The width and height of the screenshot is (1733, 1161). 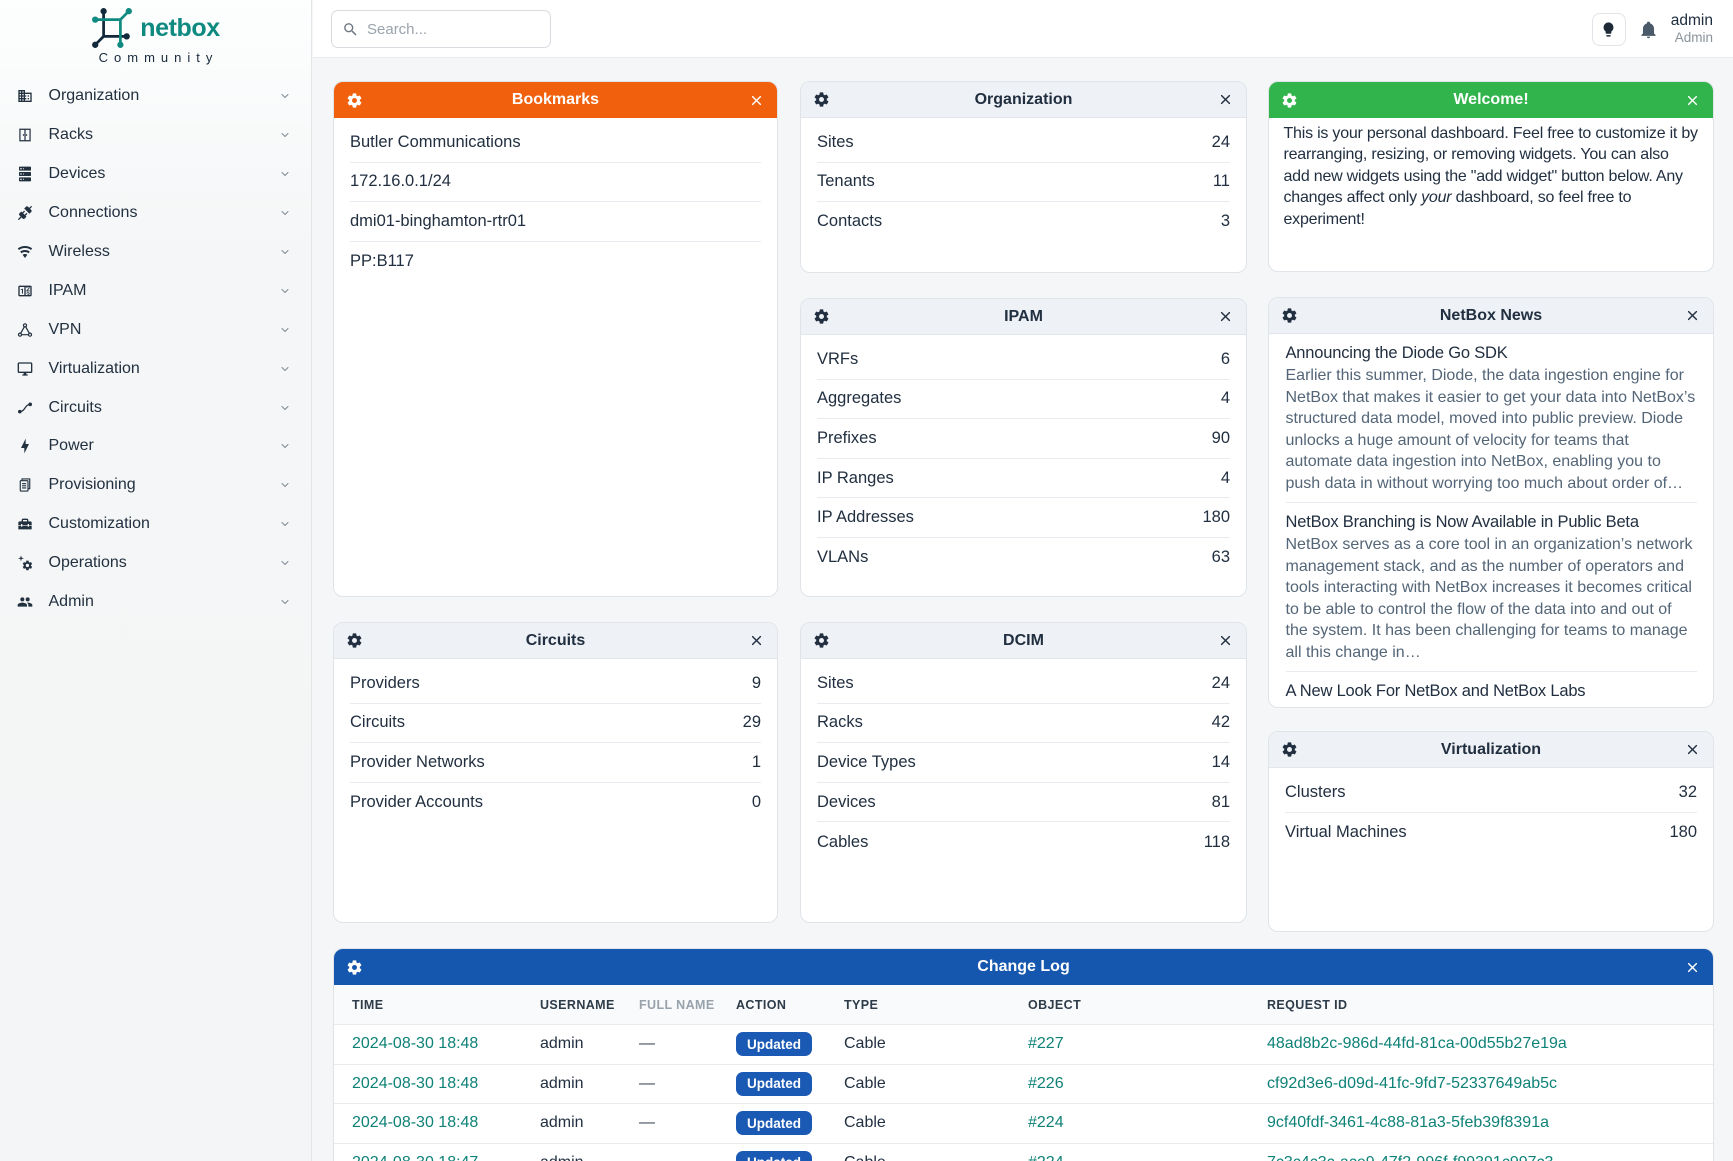 What do you see at coordinates (1023, 400) in the screenshot?
I see `stat-row: Aggregates 4` at bounding box center [1023, 400].